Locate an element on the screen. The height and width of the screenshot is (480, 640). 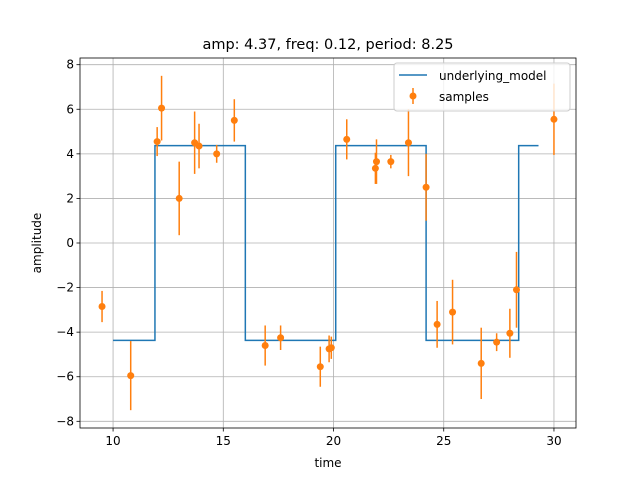
legend-model-label: underlying_model is located at coordinates (493, 76).